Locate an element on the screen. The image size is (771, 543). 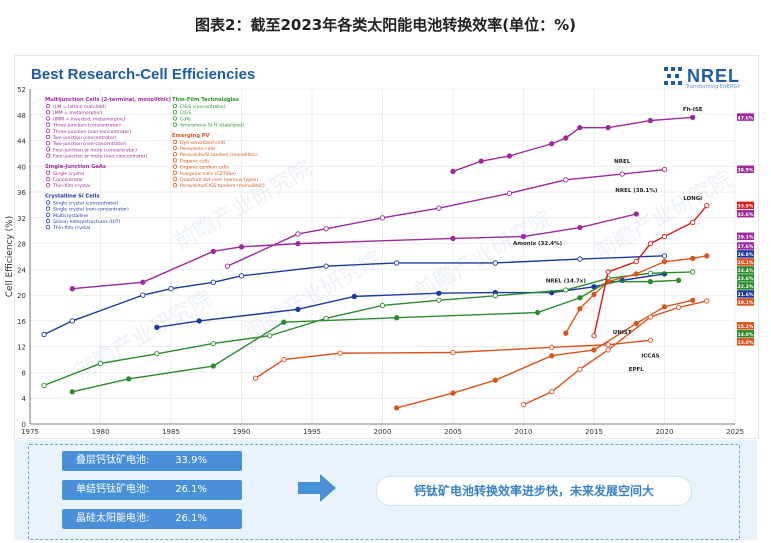
y-tick-label: 32 is located at coordinates (21, 219).